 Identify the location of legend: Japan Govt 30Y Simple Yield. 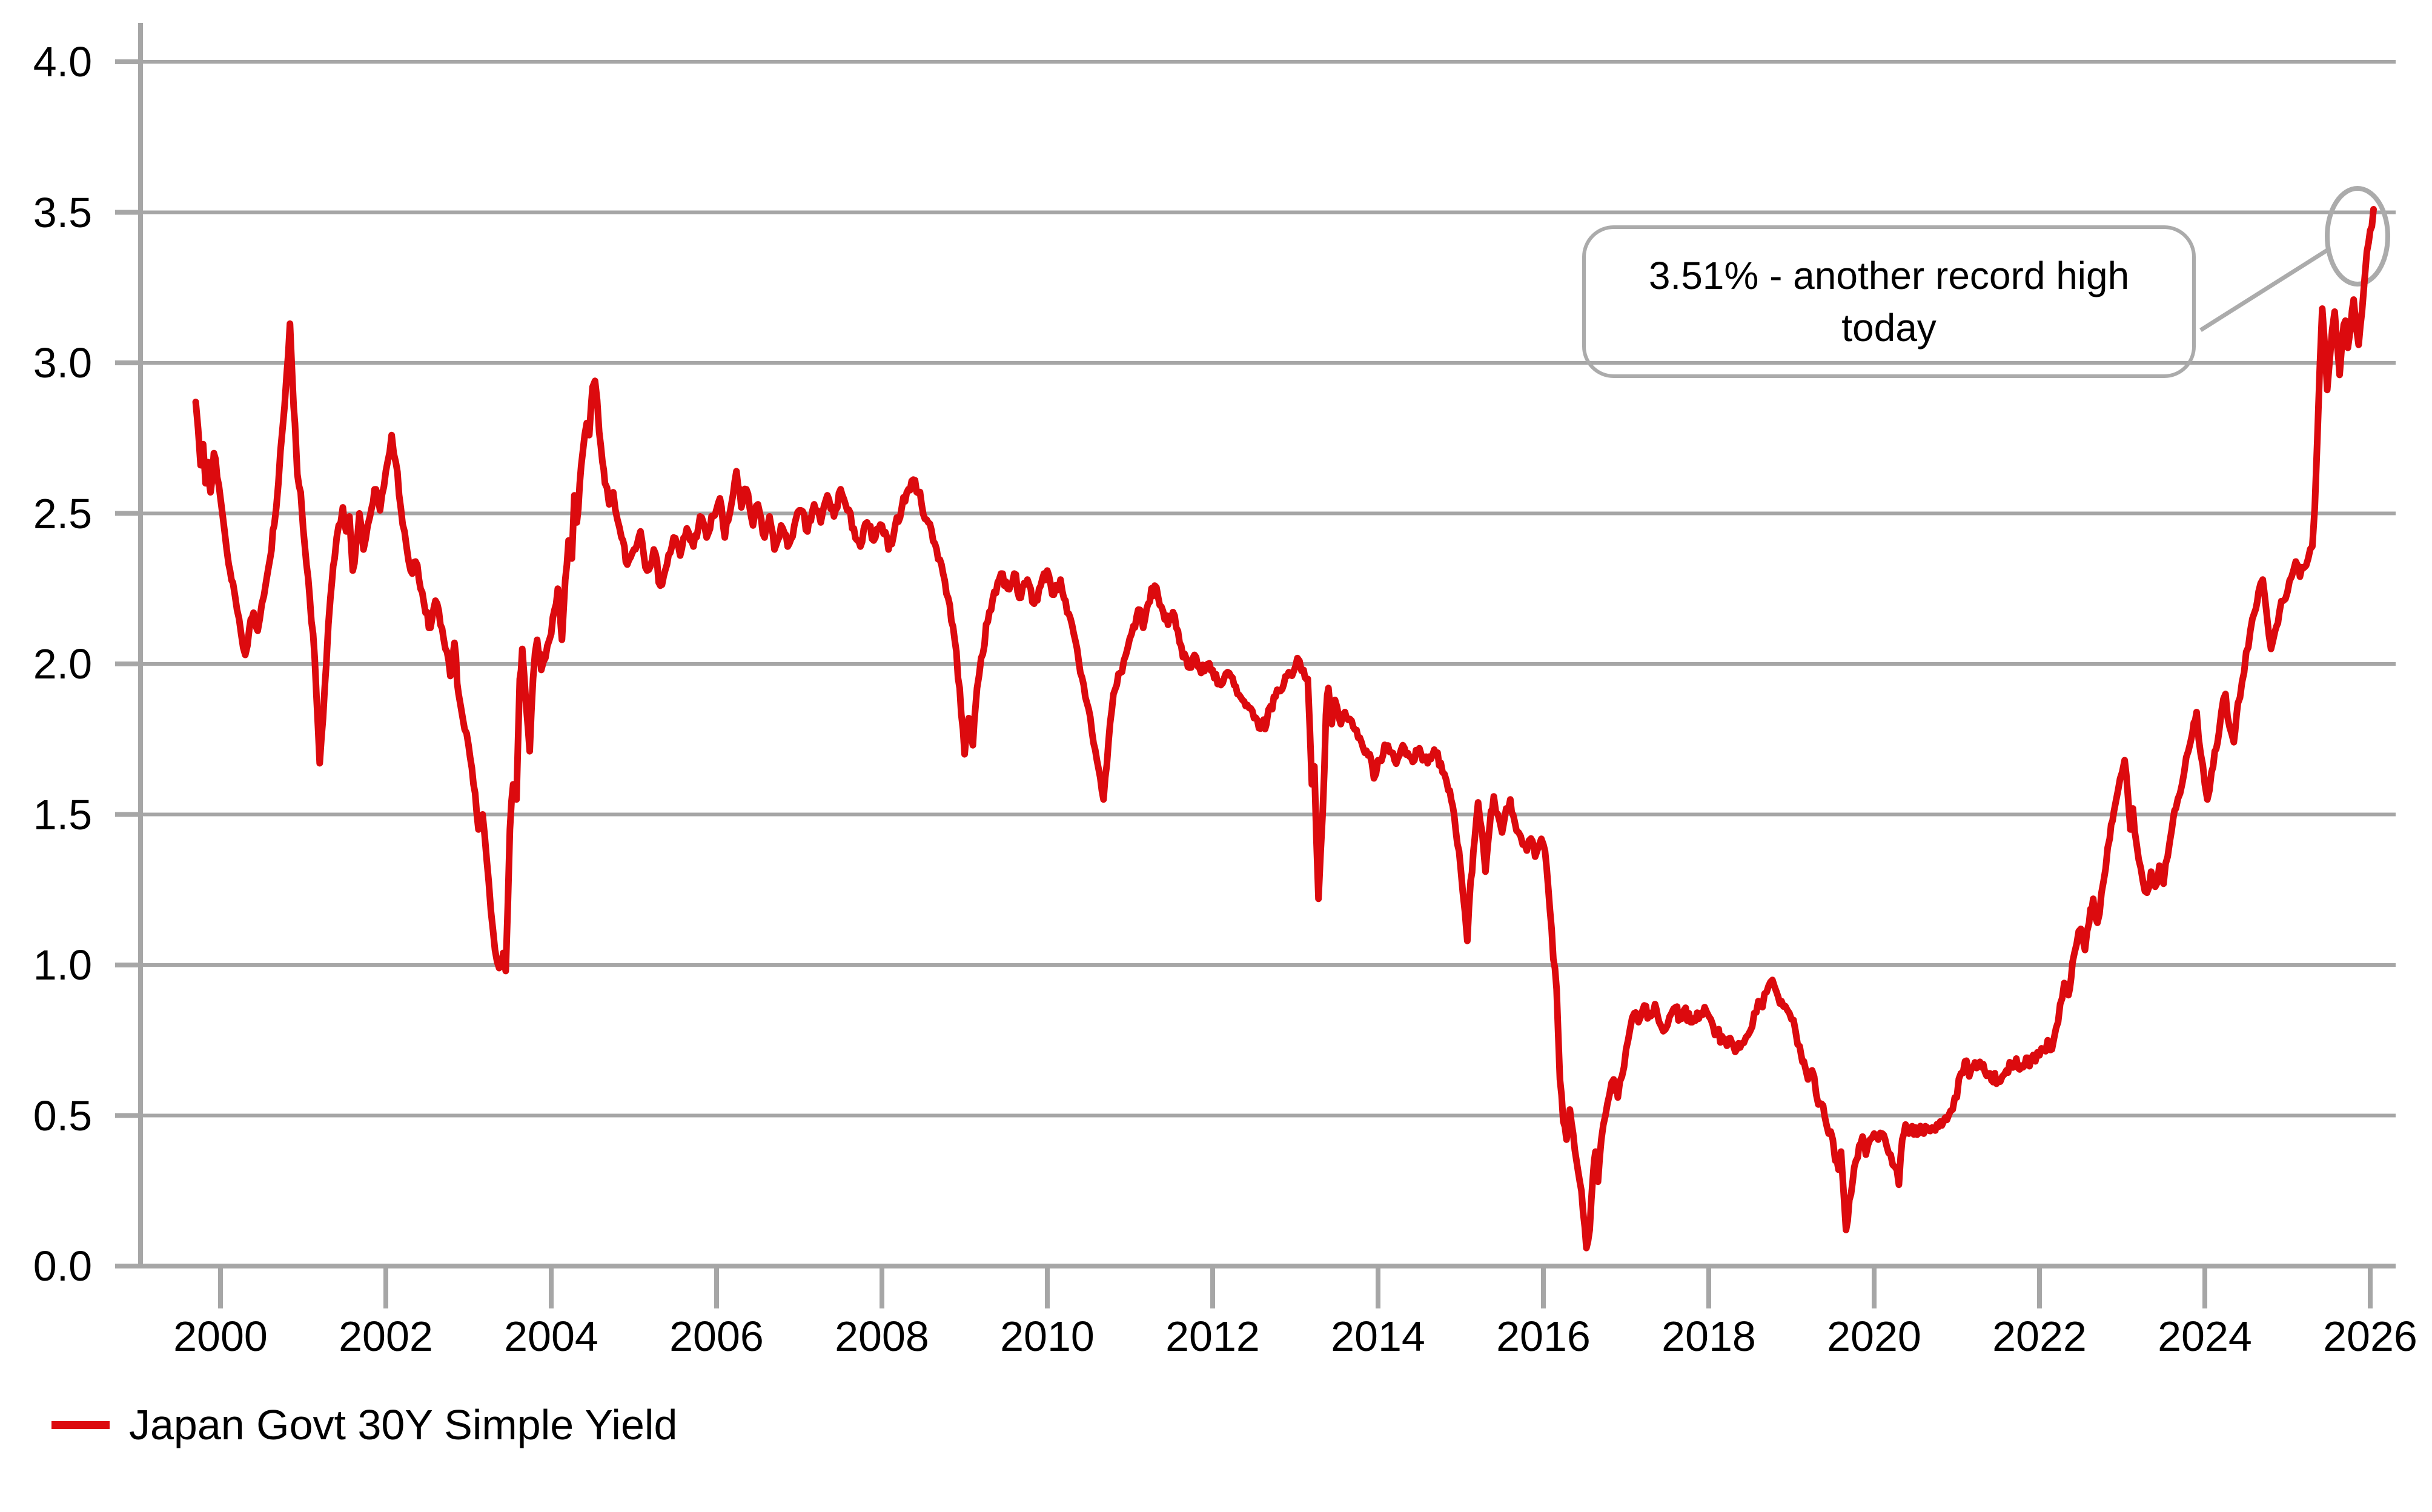
(364, 1424).